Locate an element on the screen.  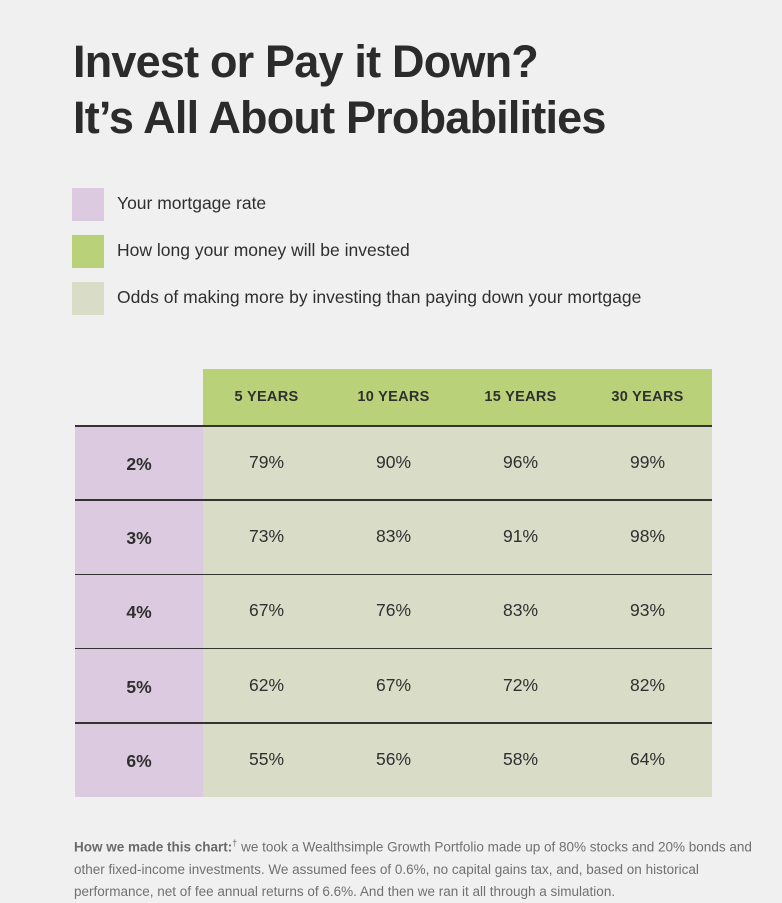
legend-swatch-mortgage-rate is located at coordinates (88, 204).